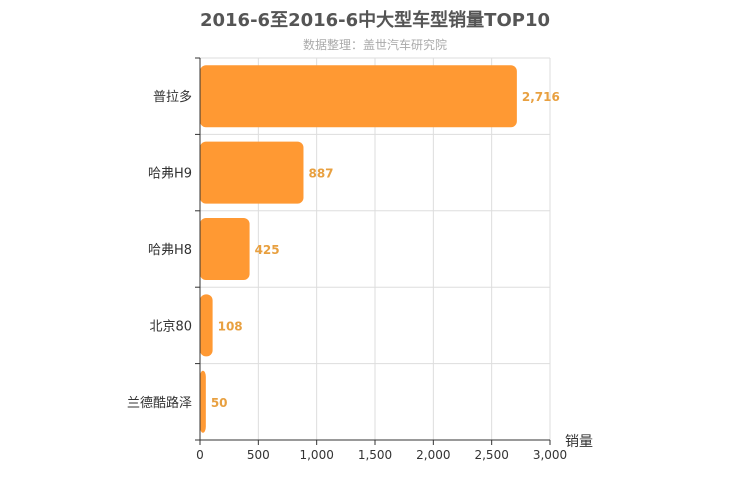 This screenshot has width=750, height=500. What do you see at coordinates (491, 455) in the screenshot?
I see `x-tick-label: 2,500` at bounding box center [491, 455].